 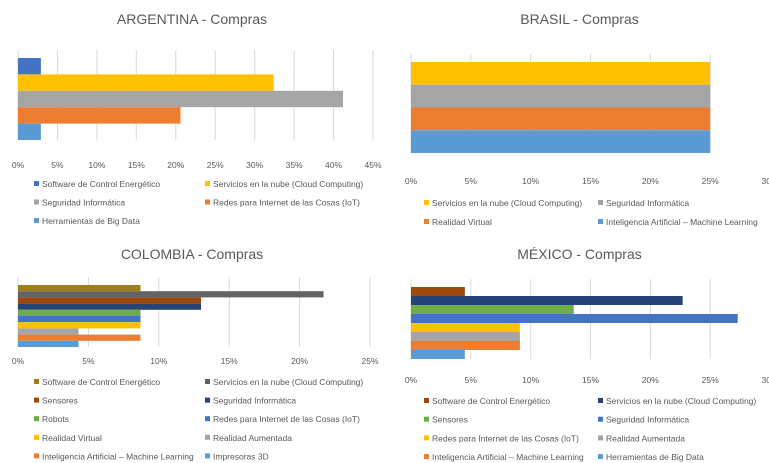 I want to click on legend-label: Robots, so click(x=55, y=419).